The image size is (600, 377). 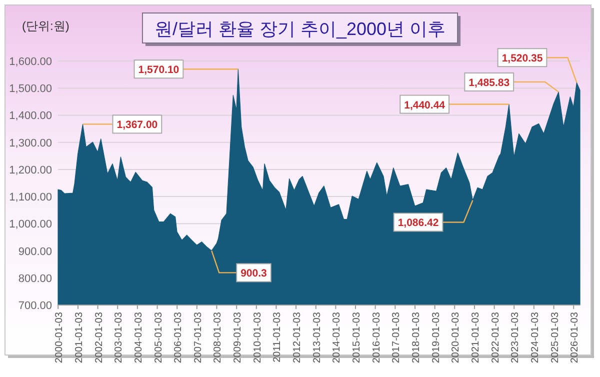 I want to click on annotation: 1,086.42, so click(x=418, y=223).